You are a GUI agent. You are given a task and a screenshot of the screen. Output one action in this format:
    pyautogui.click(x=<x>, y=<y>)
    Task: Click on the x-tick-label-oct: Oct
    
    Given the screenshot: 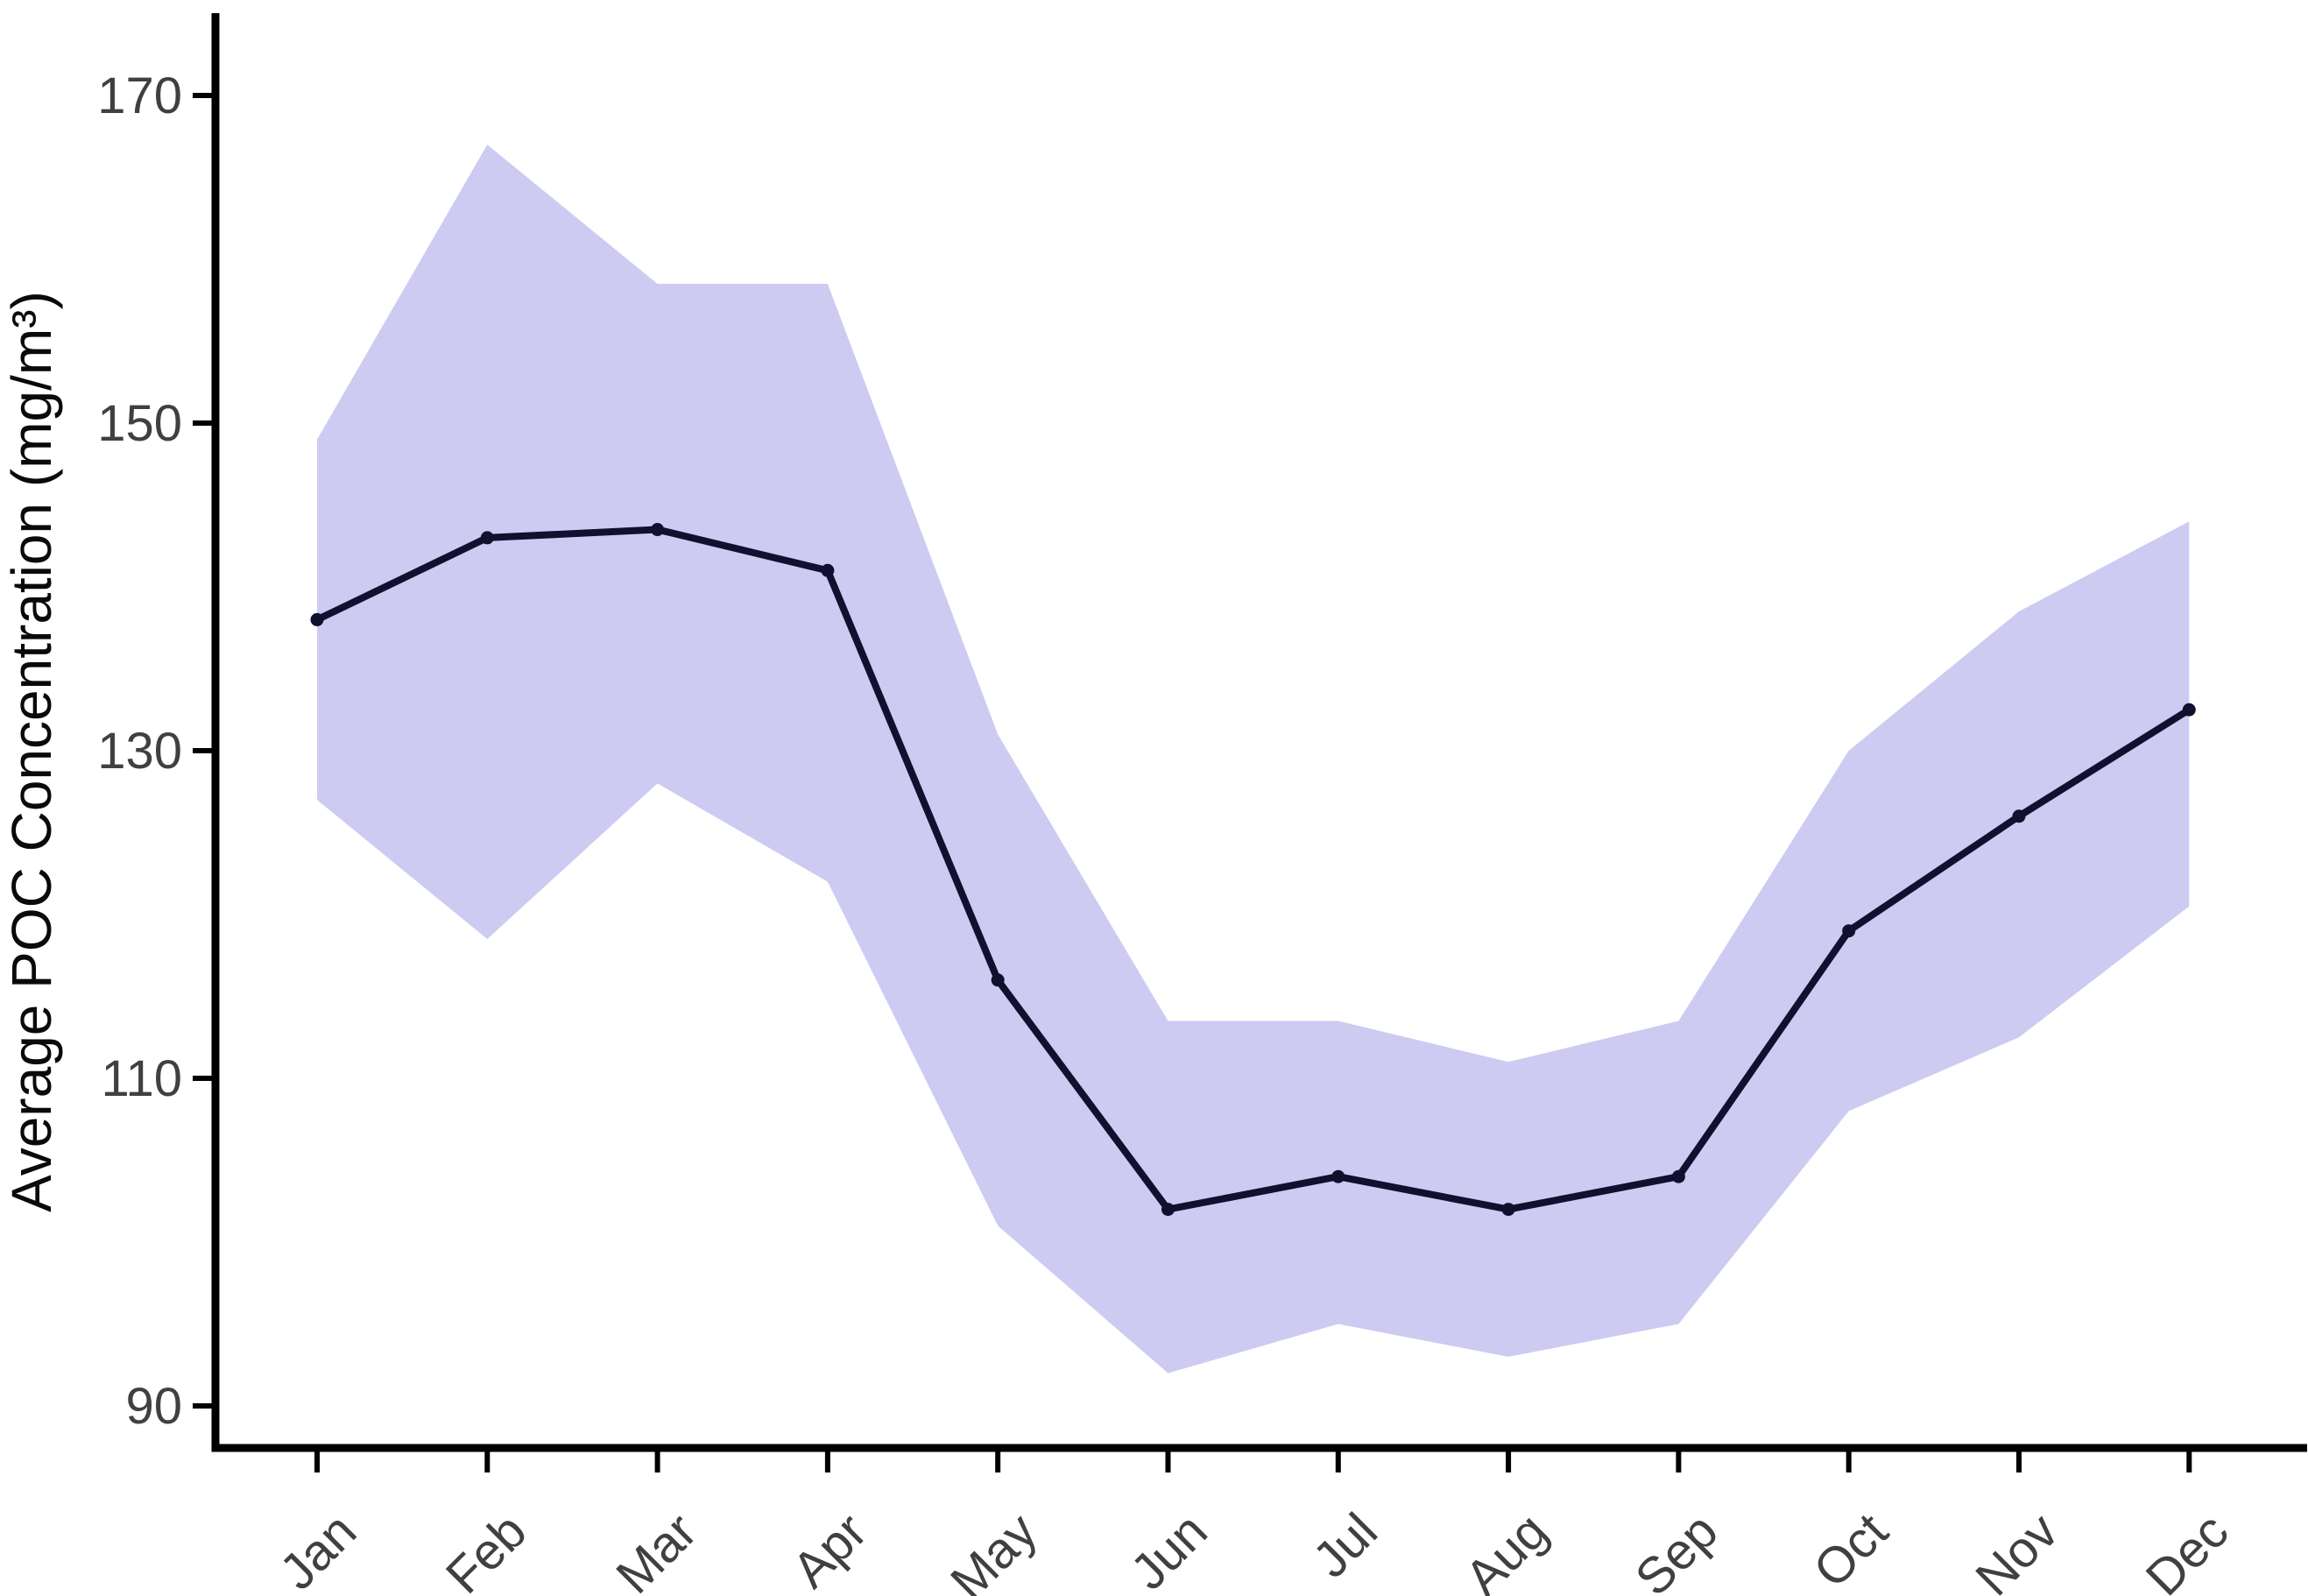 What is the action you would take?
    pyautogui.click(x=1851, y=1549)
    